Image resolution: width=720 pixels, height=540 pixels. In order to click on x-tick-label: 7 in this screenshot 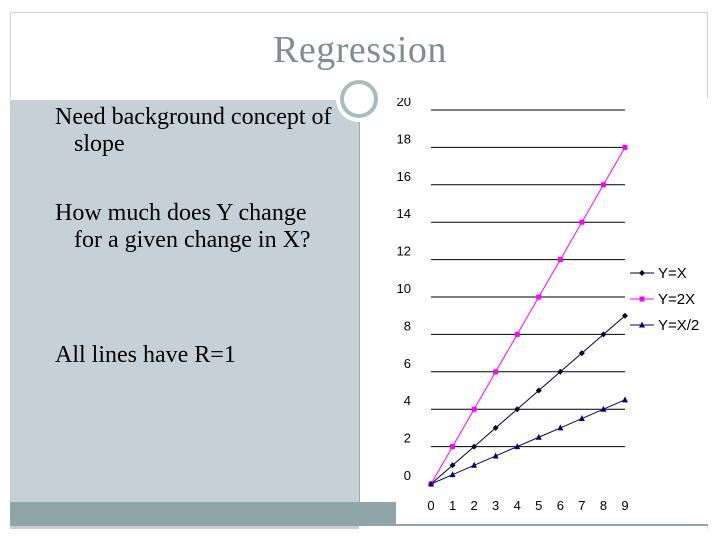, I will do `click(581, 505)`.